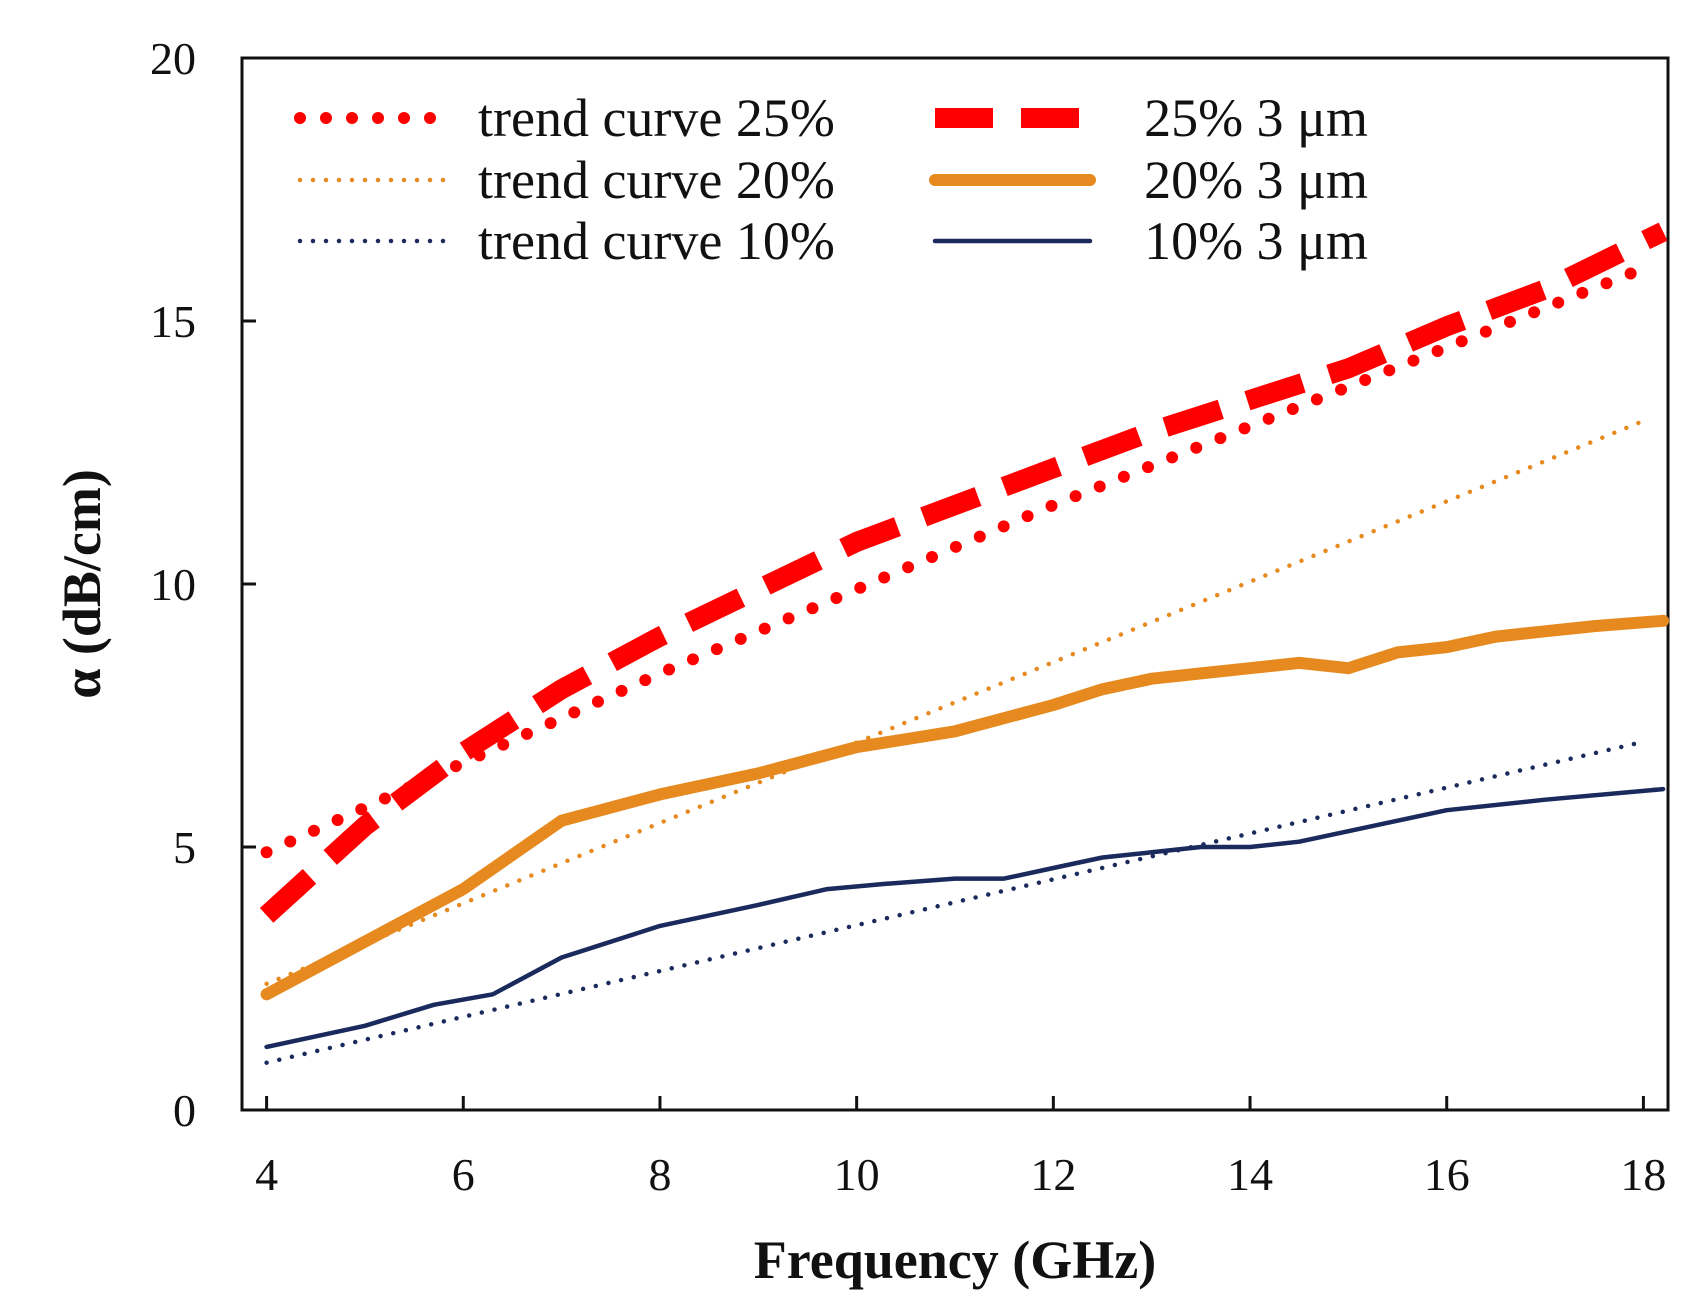 This screenshot has height=1311, width=1700. I want to click on y-axis-ticks: 0 5 10 15 20, so click(203, 584).